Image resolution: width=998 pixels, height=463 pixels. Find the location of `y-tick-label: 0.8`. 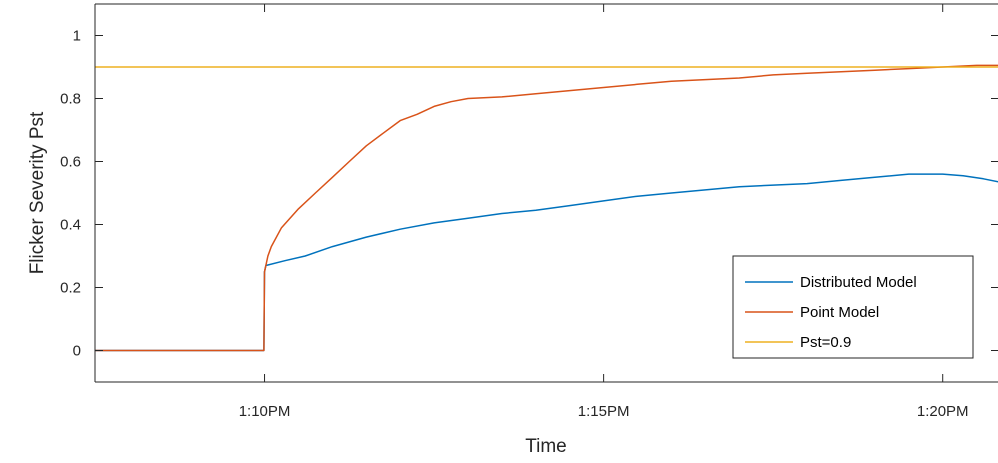

y-tick-label: 0.8 is located at coordinates (70, 99).